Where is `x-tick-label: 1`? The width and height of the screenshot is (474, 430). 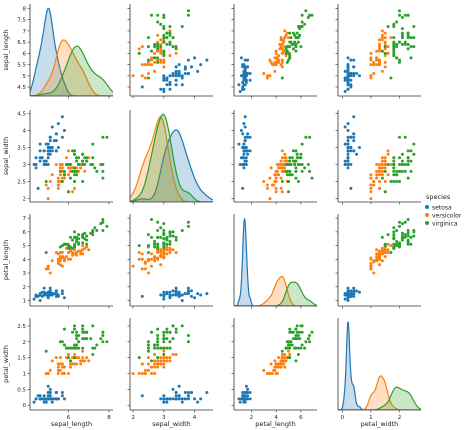
x-tick-label: 1 is located at coordinates (371, 418).